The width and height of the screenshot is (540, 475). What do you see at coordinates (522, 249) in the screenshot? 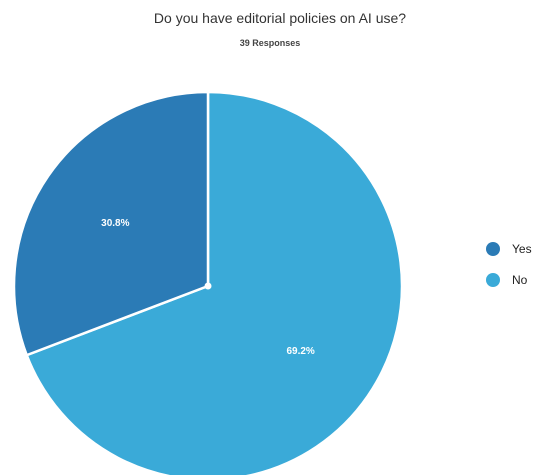
I see `legend-label: Yes` at bounding box center [522, 249].